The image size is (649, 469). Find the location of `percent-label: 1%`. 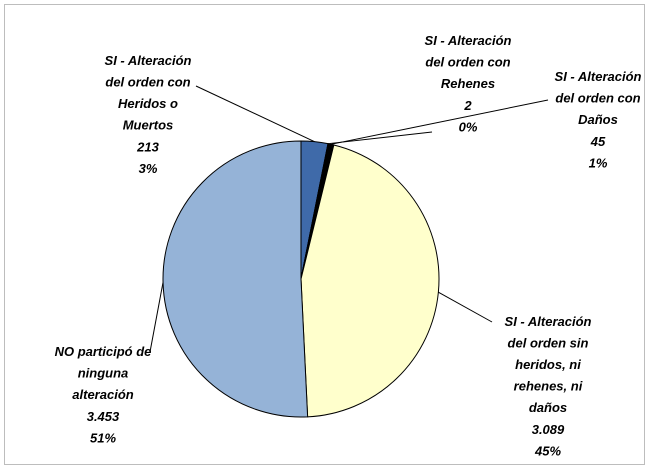

percent-label: 1% is located at coordinates (598, 162).